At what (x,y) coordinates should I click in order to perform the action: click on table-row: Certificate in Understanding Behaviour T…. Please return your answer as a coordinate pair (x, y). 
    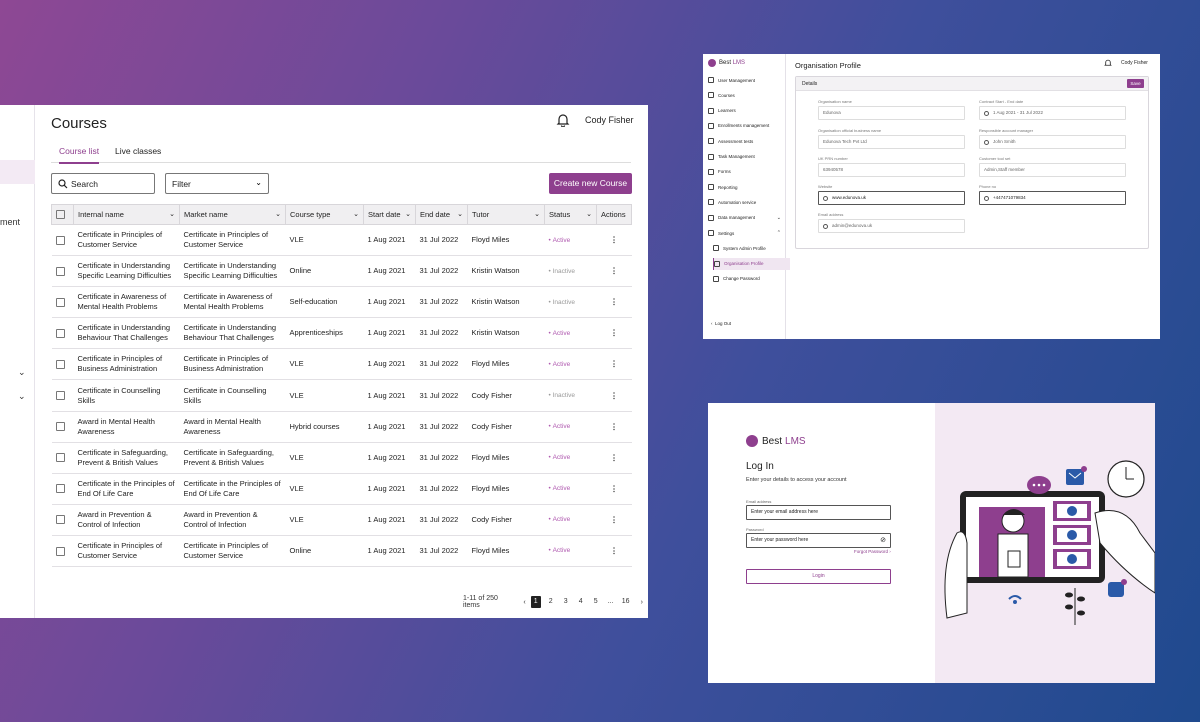
    Looking at the image, I should click on (341, 333).